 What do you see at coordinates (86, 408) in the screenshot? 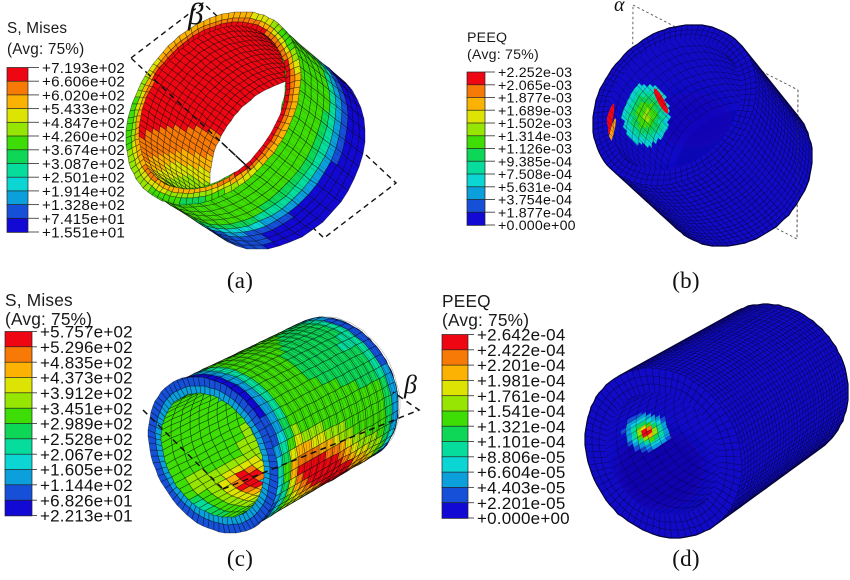
I see `svg-text: +3.451e+02` at bounding box center [86, 408].